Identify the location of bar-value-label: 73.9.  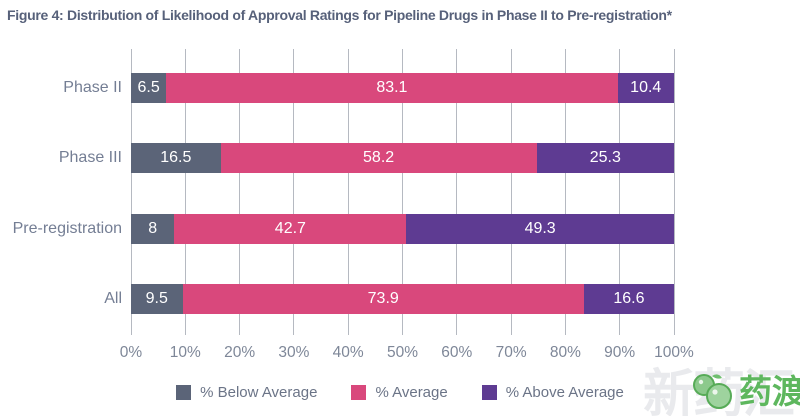
(383, 298).